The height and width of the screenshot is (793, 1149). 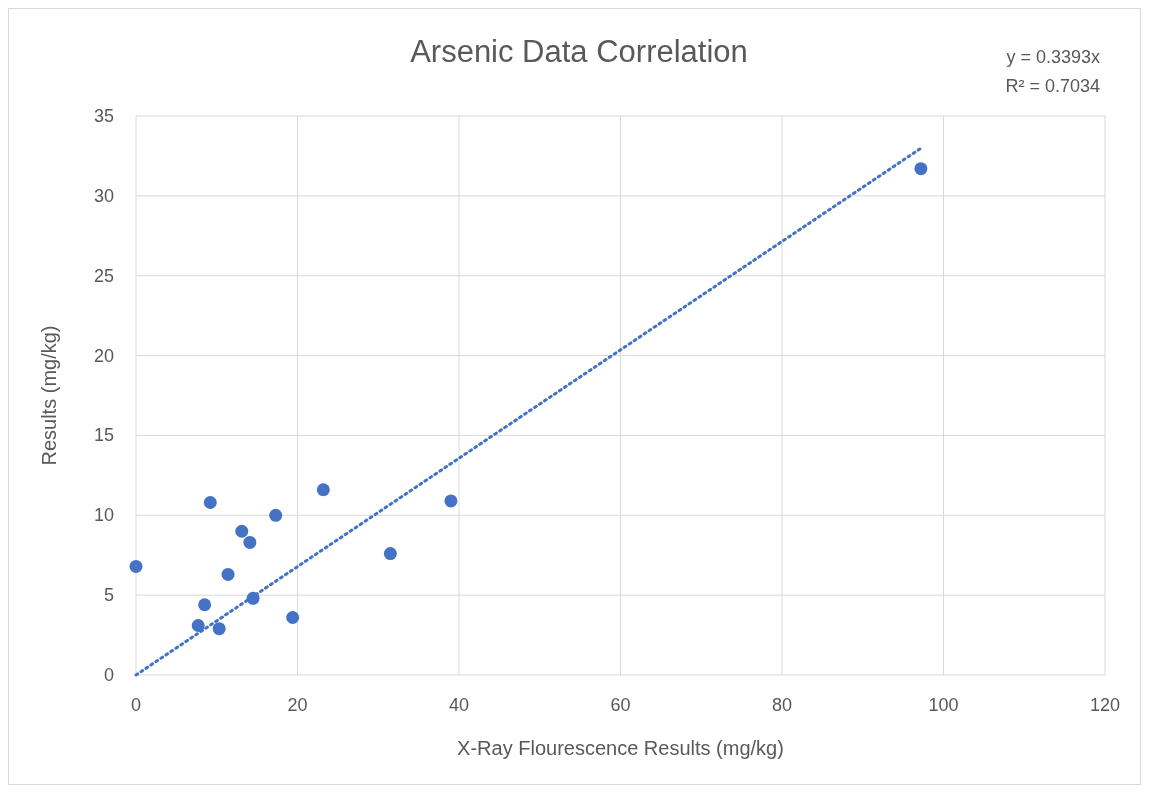 What do you see at coordinates (103, 275) in the screenshot?
I see `y-tick-label: 25` at bounding box center [103, 275].